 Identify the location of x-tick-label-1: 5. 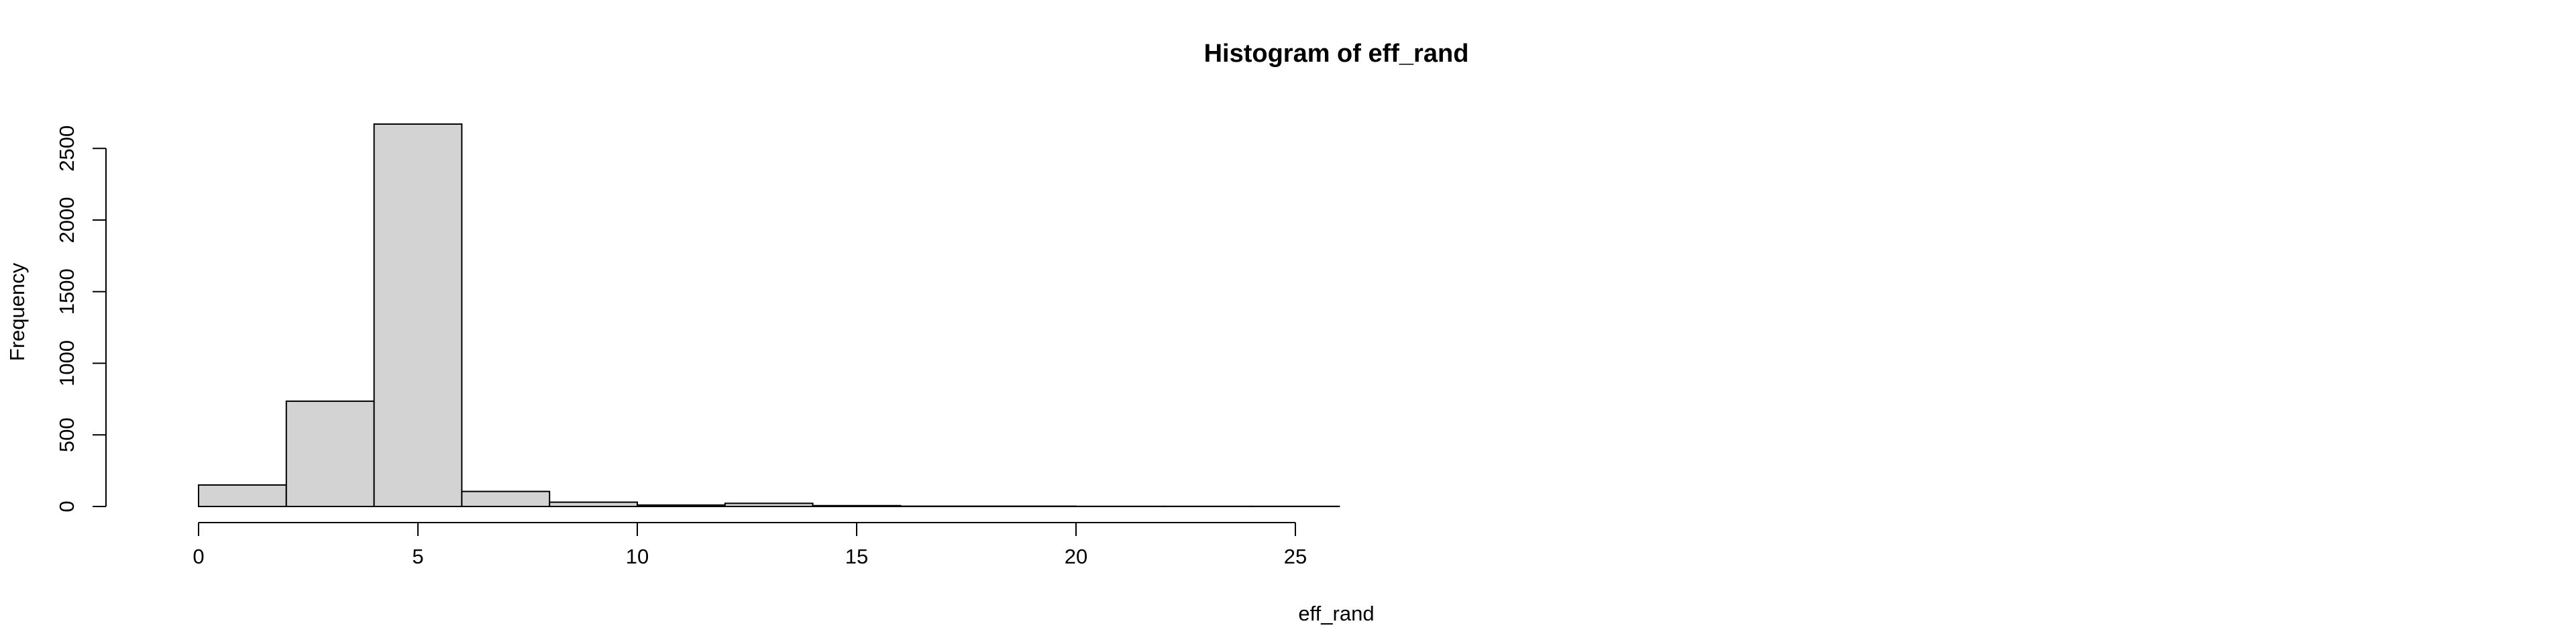
(417, 556).